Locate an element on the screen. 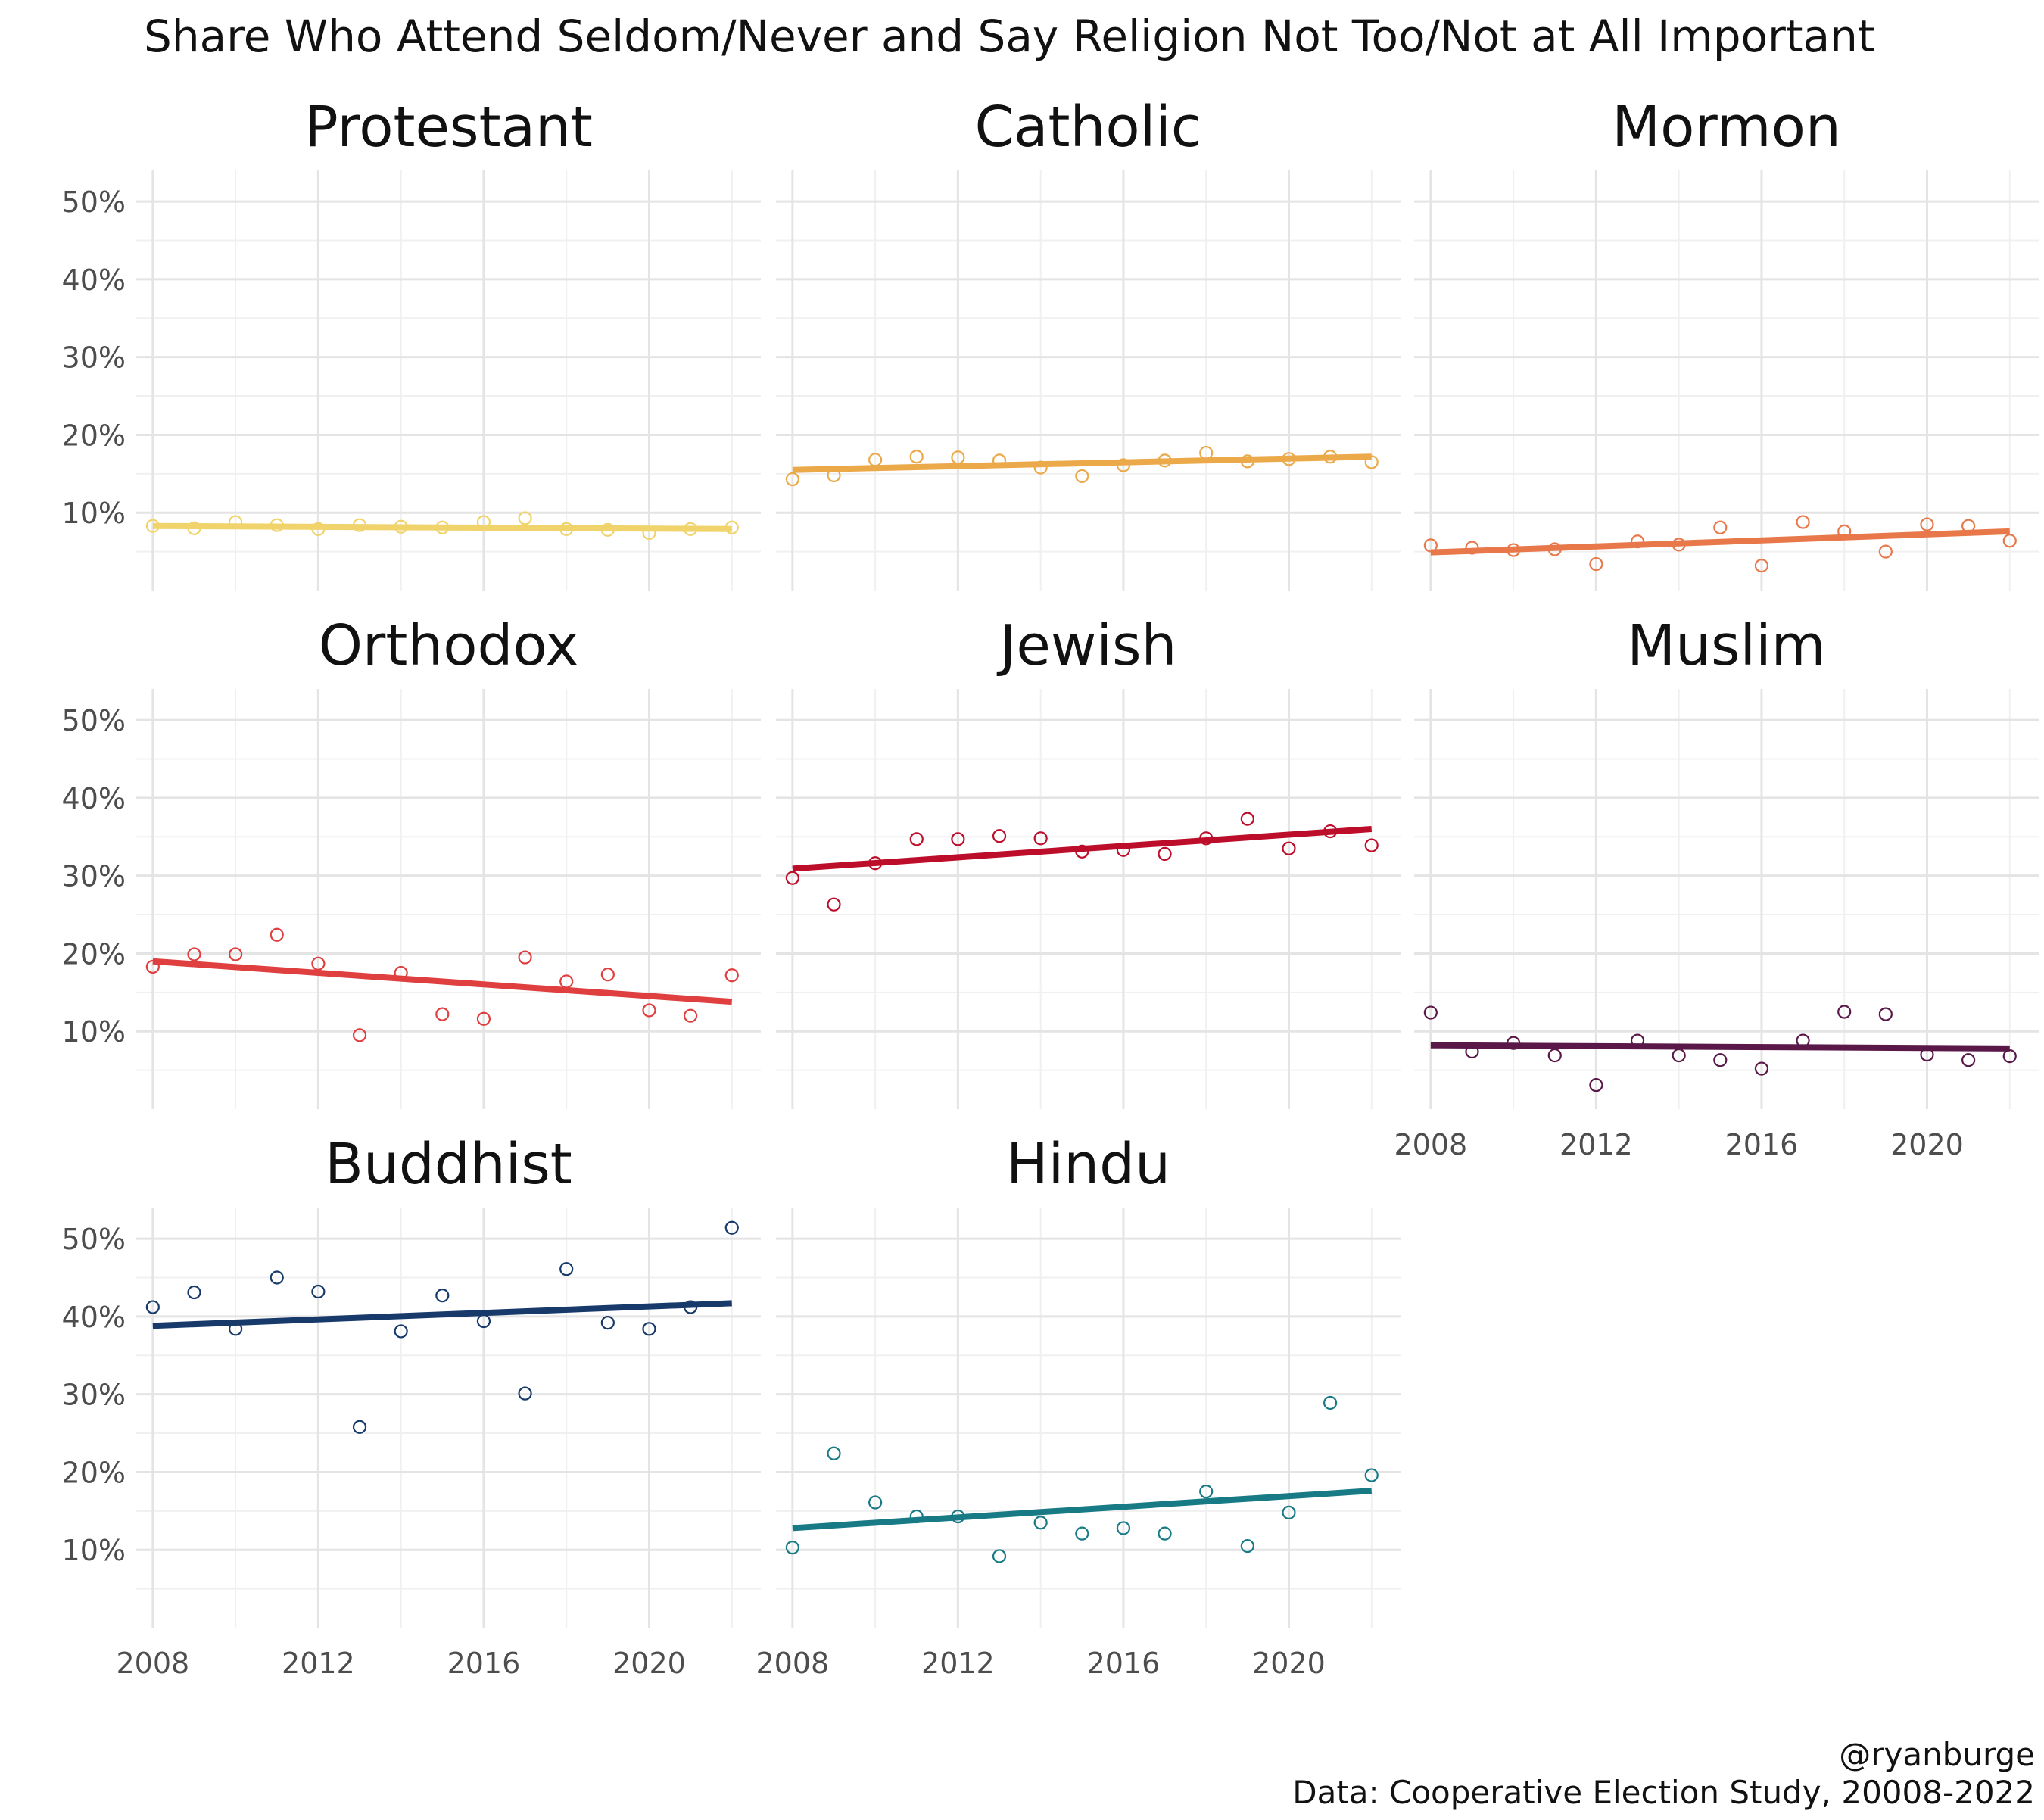 The width and height of the screenshot is (2044, 1820). facet-title-buddhist: Buddhist is located at coordinates (448, 1164).